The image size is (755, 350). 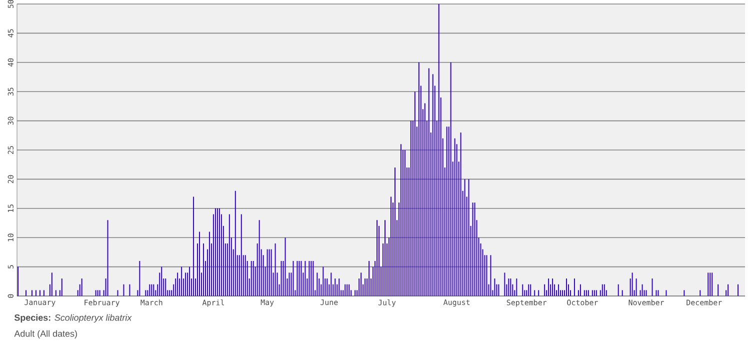 What do you see at coordinates (45, 334) in the screenshot?
I see `text: Adult (All dates)` at bounding box center [45, 334].